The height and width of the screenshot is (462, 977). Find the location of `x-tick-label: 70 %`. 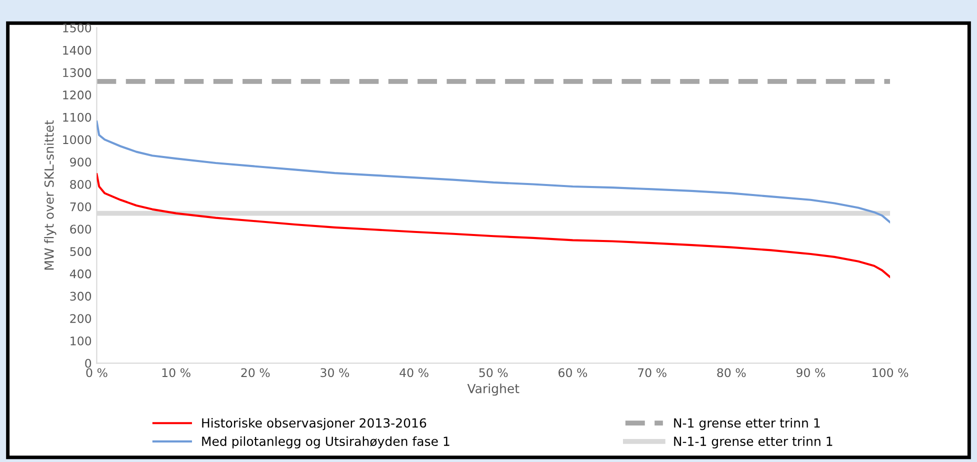

x-tick-label: 70 % is located at coordinates (652, 373).